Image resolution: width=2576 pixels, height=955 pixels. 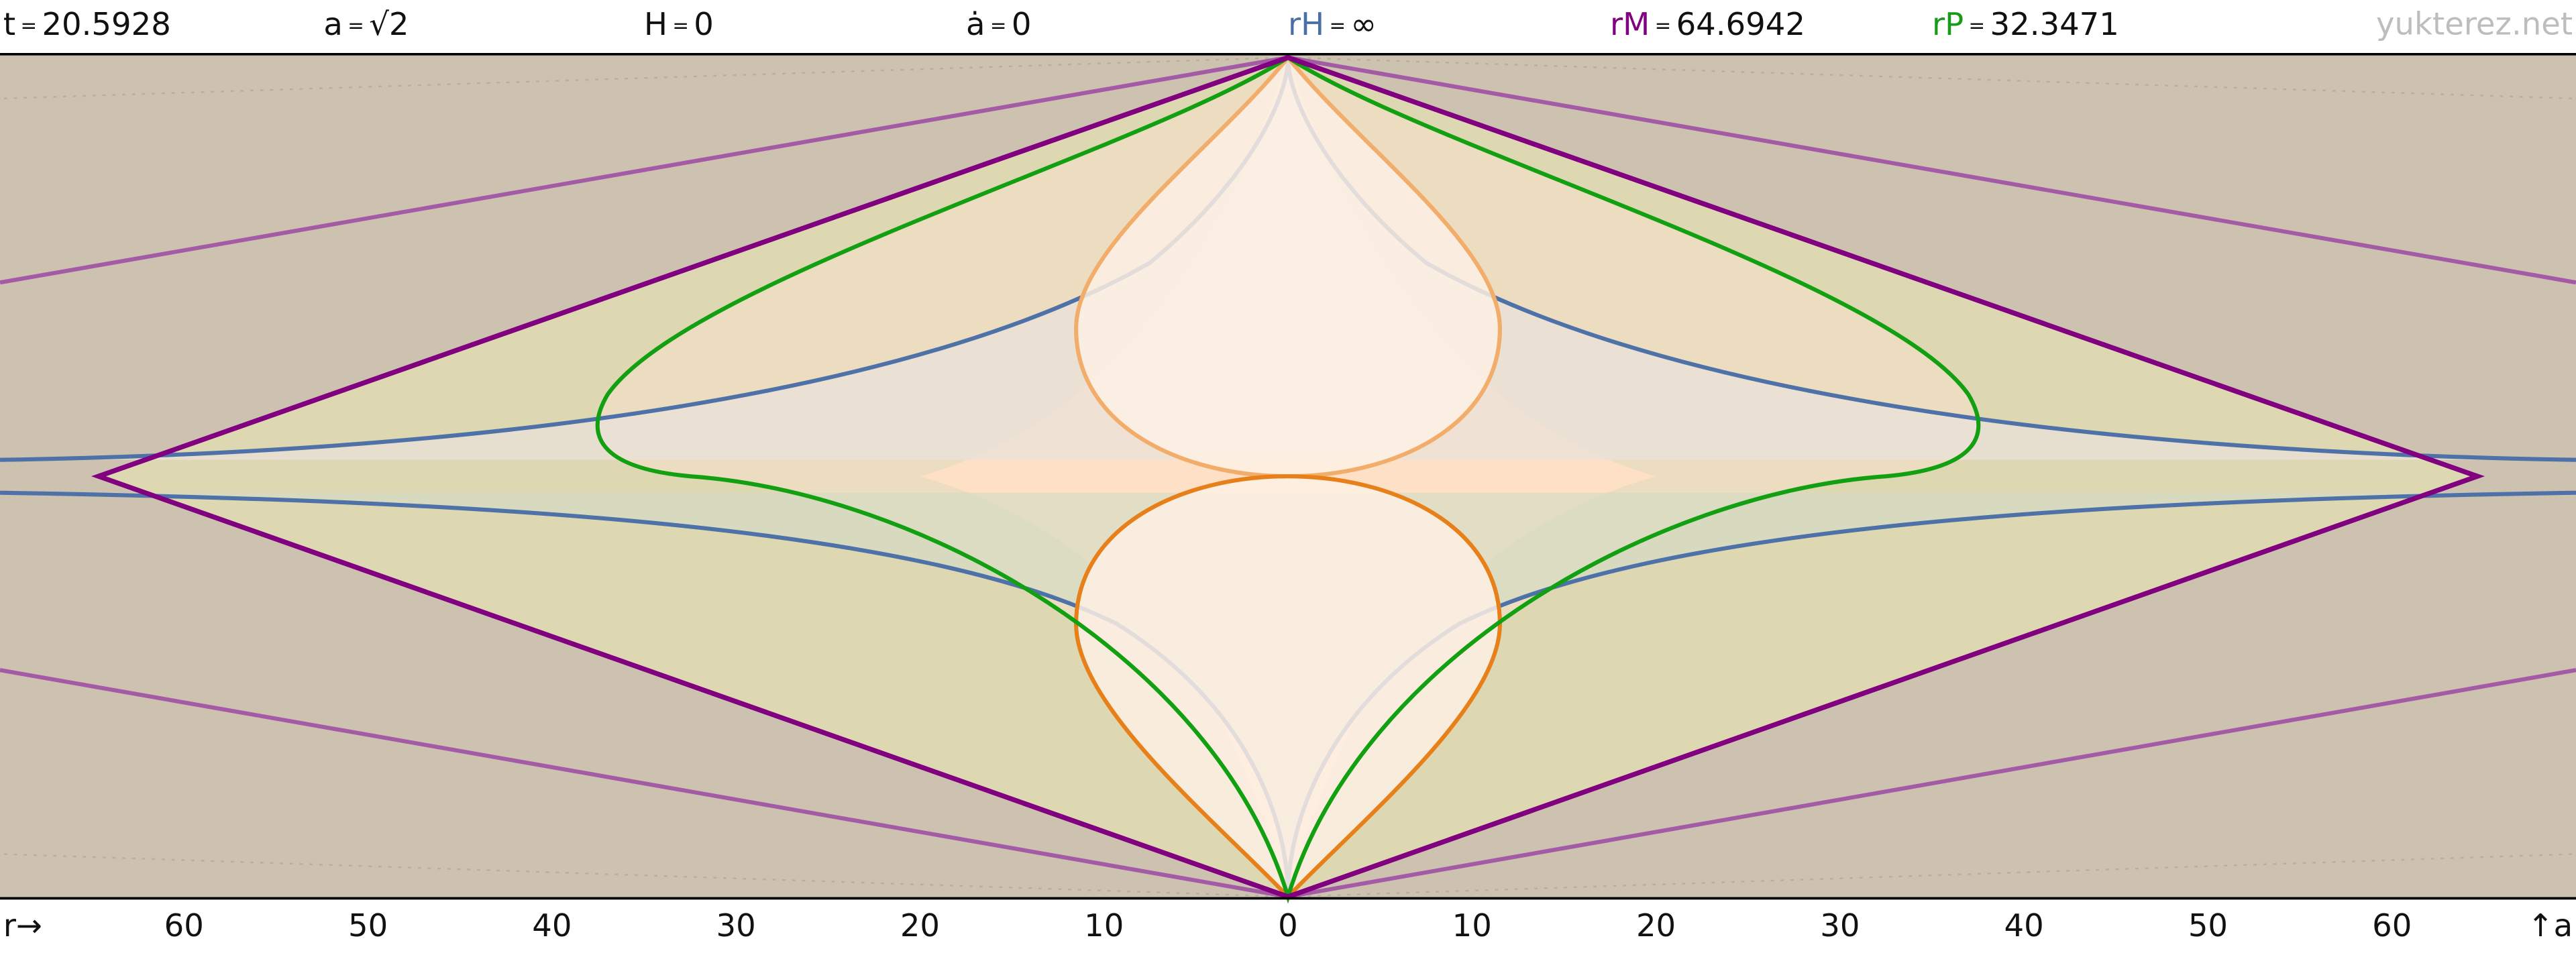 What do you see at coordinates (106, 24) in the screenshot?
I see `header-value: 20.5928` at bounding box center [106, 24].